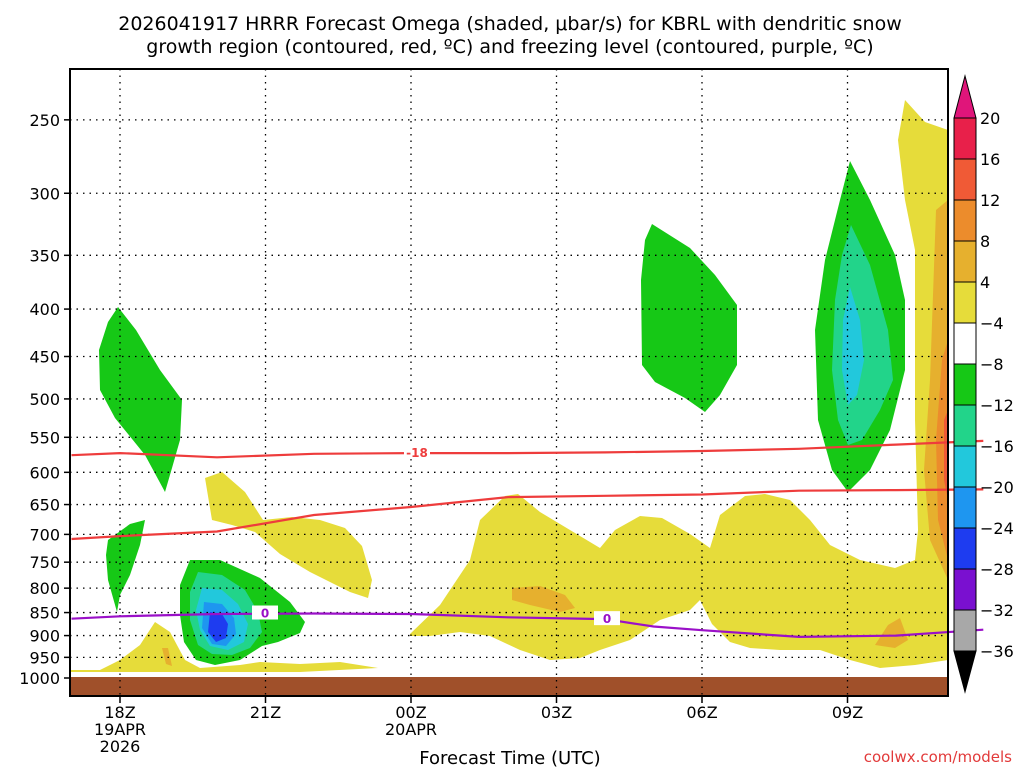 The image size is (1024, 768). What do you see at coordinates (44, 193) in the screenshot?
I see `y-tick-label-300: 300` at bounding box center [44, 193].